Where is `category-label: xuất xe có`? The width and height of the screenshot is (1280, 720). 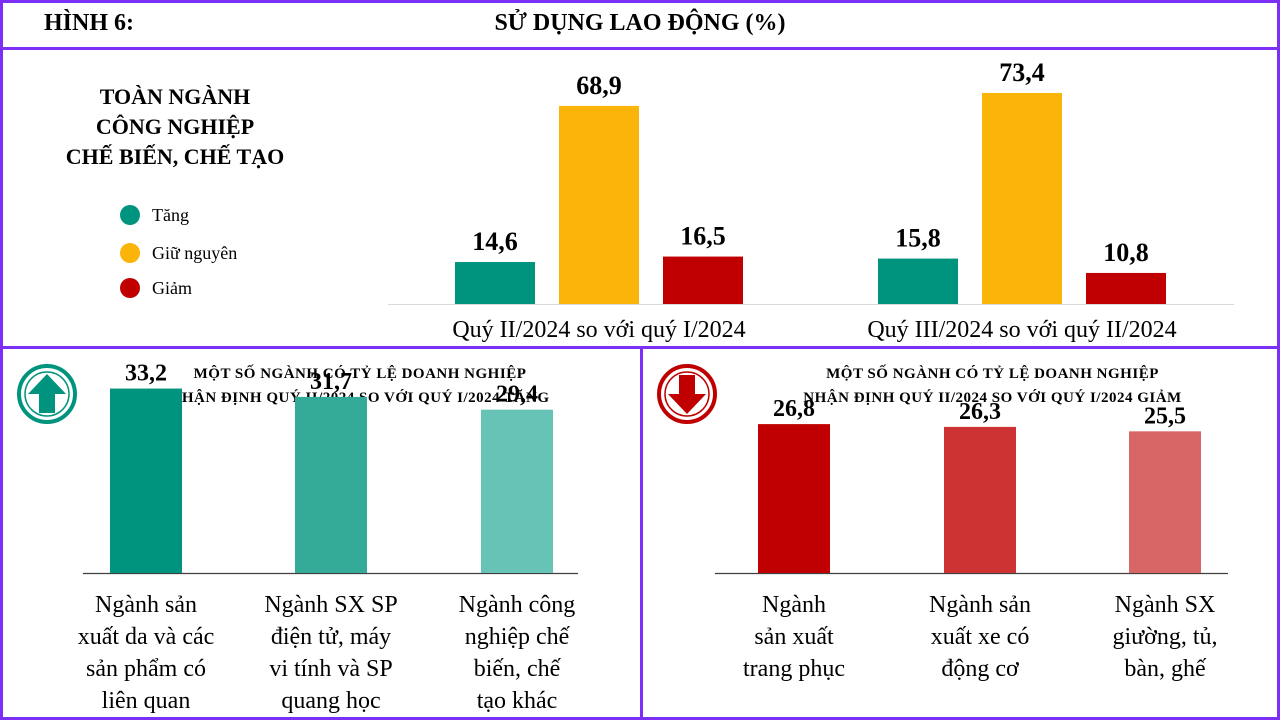
category-label: xuất xe có is located at coordinates (980, 637).